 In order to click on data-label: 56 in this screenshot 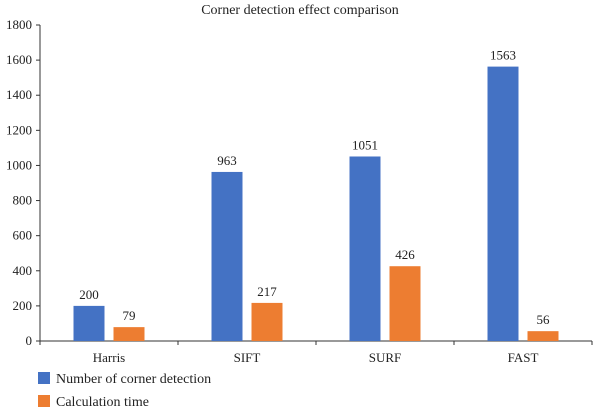, I will do `click(544, 319)`.